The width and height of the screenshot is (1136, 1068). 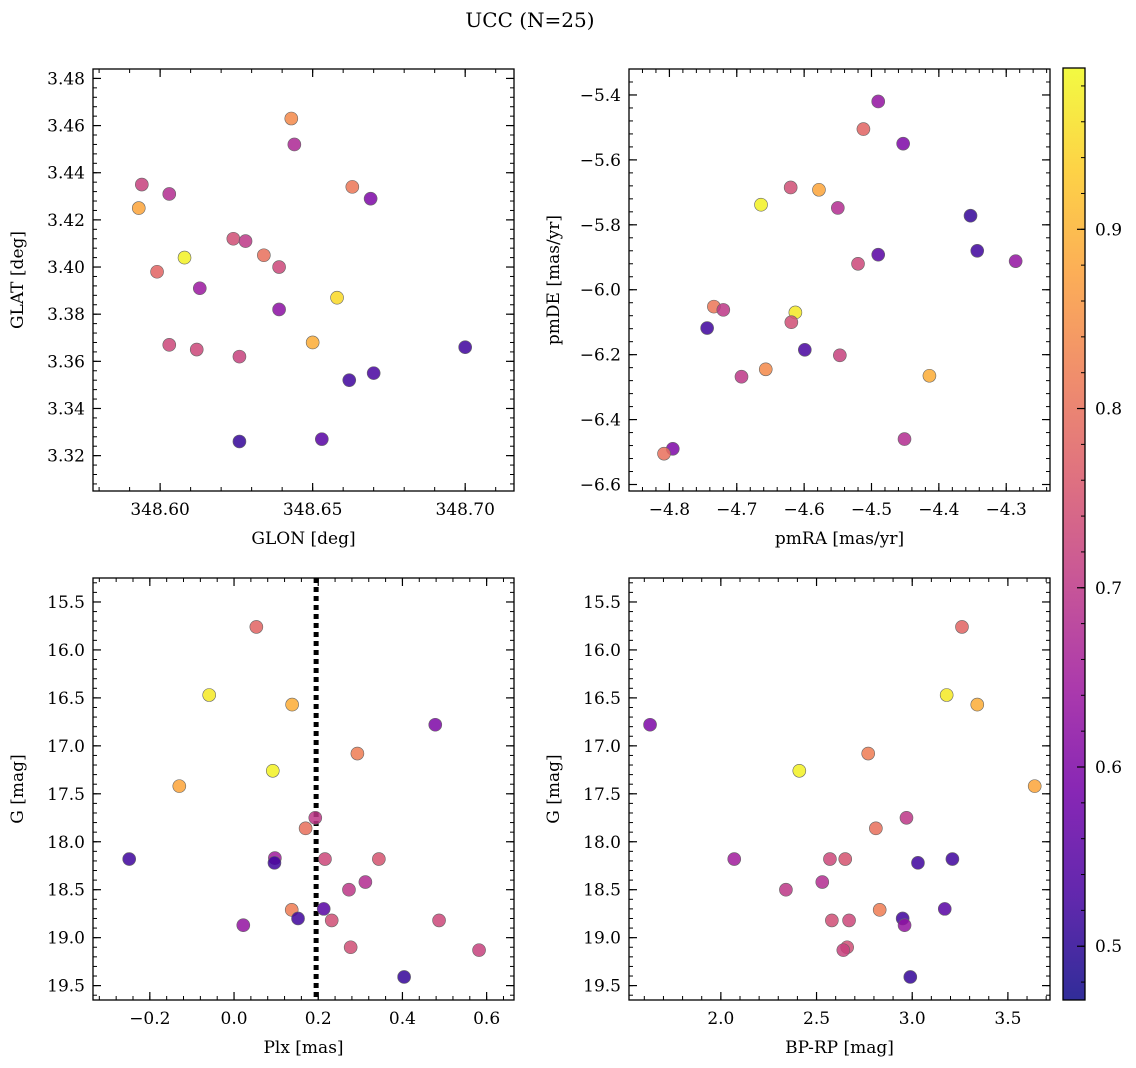 What do you see at coordinates (464, 510) in the screenshot?
I see `x-tick-label: 348.70` at bounding box center [464, 510].